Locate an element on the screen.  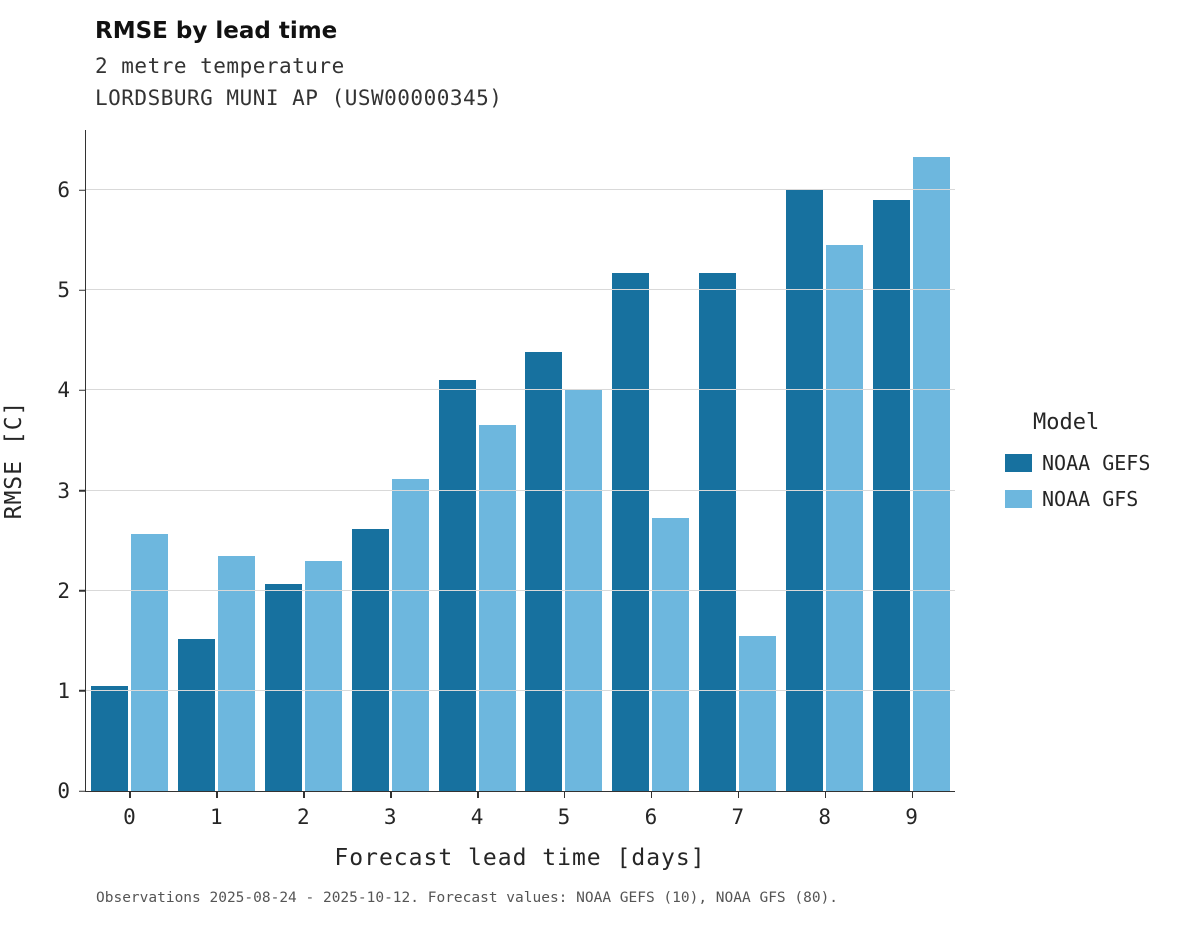
bar-group-lead-7: 7 is located at coordinates (737, 479).